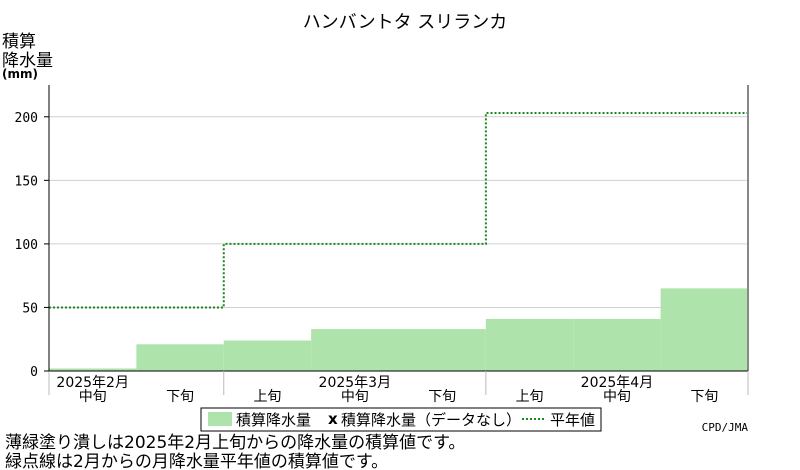  I want to click on y-tick-label: 50, so click(30, 308).